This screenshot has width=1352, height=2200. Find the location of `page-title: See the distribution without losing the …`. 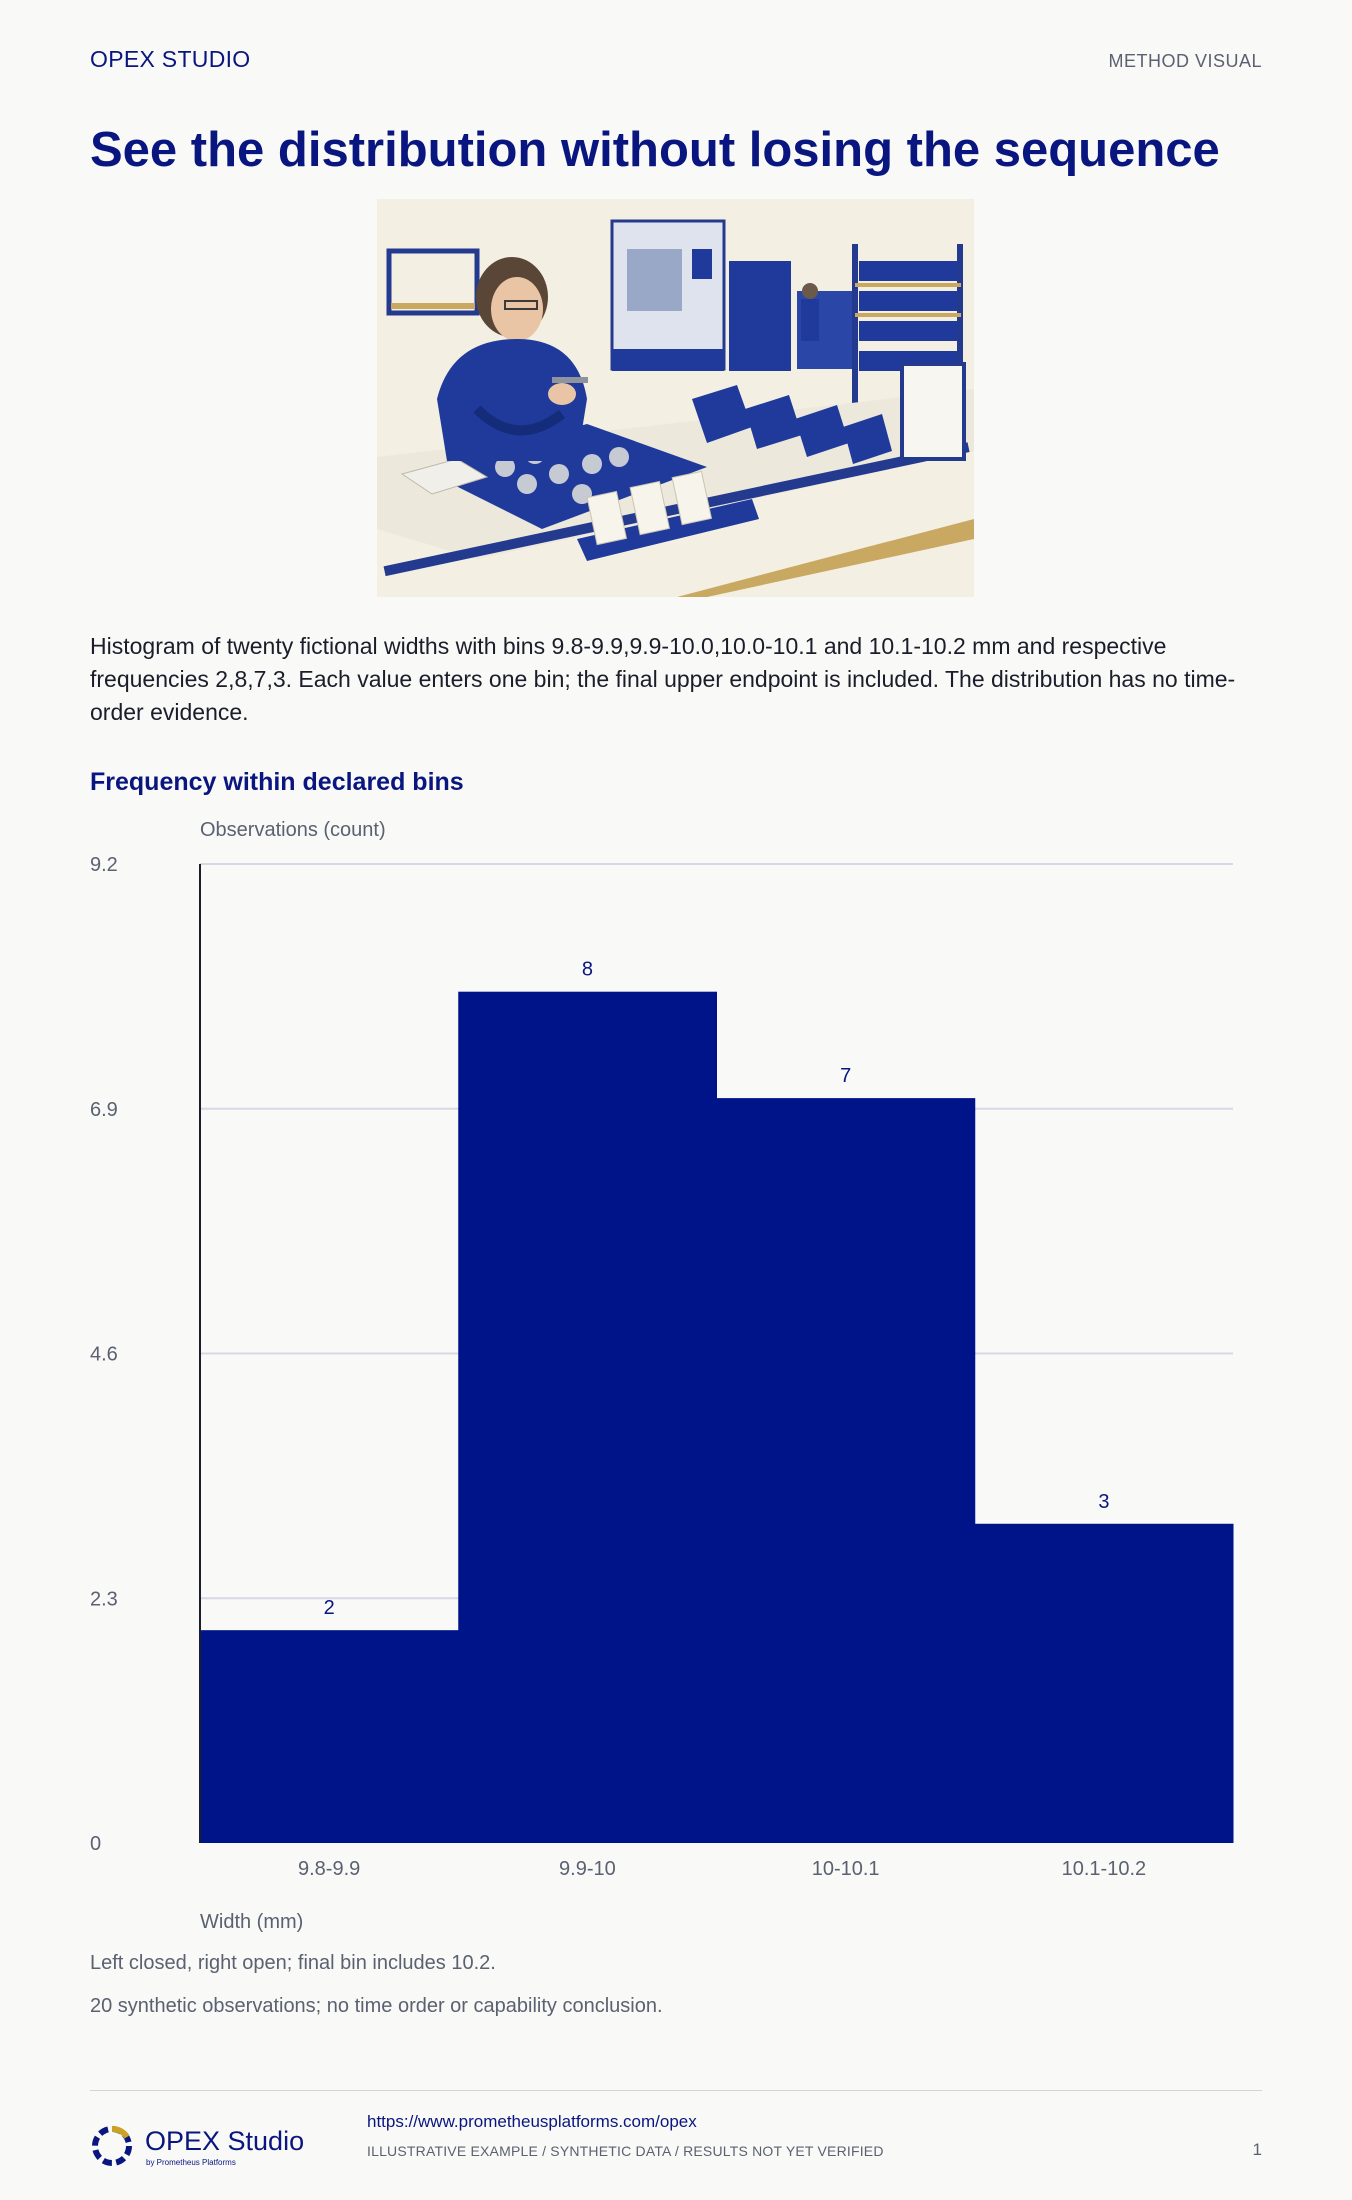

page-title: See the distribution without losing the … is located at coordinates (655, 150).